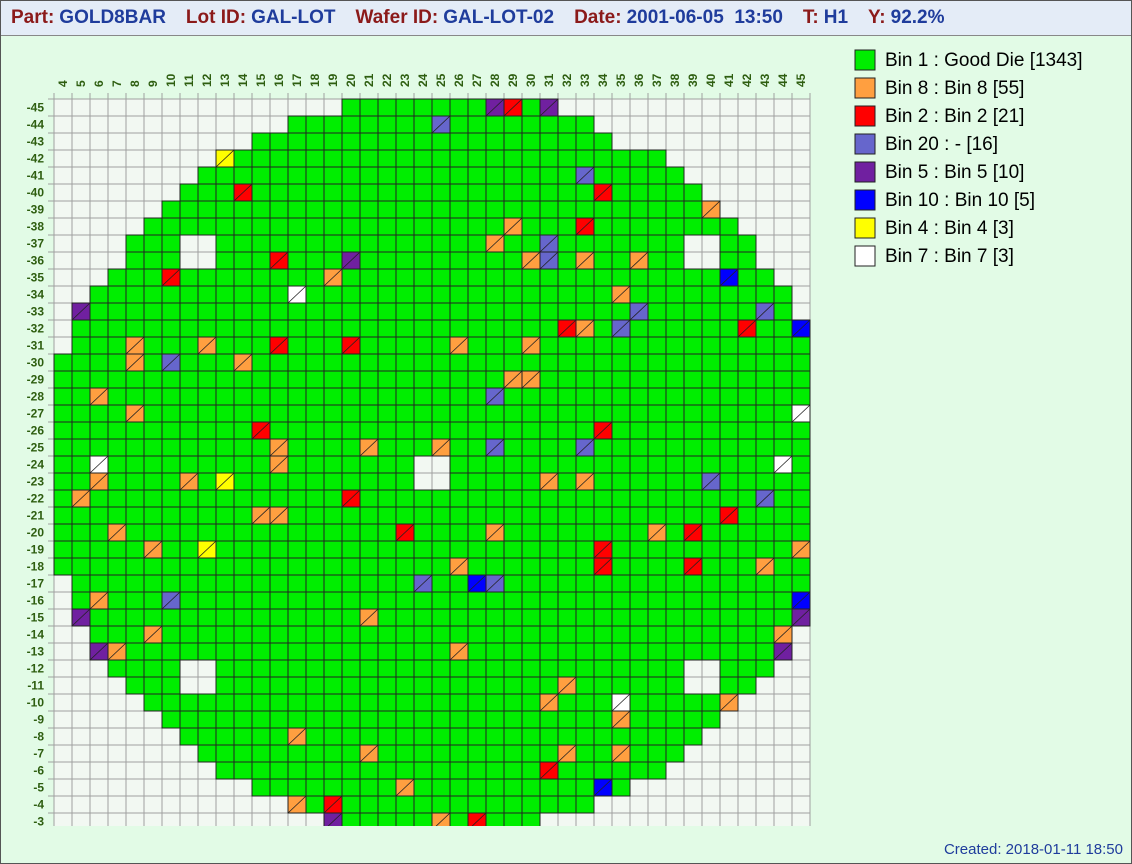  Describe the element at coordinates (333, 80) in the screenshot. I see `column-label: 19` at that location.